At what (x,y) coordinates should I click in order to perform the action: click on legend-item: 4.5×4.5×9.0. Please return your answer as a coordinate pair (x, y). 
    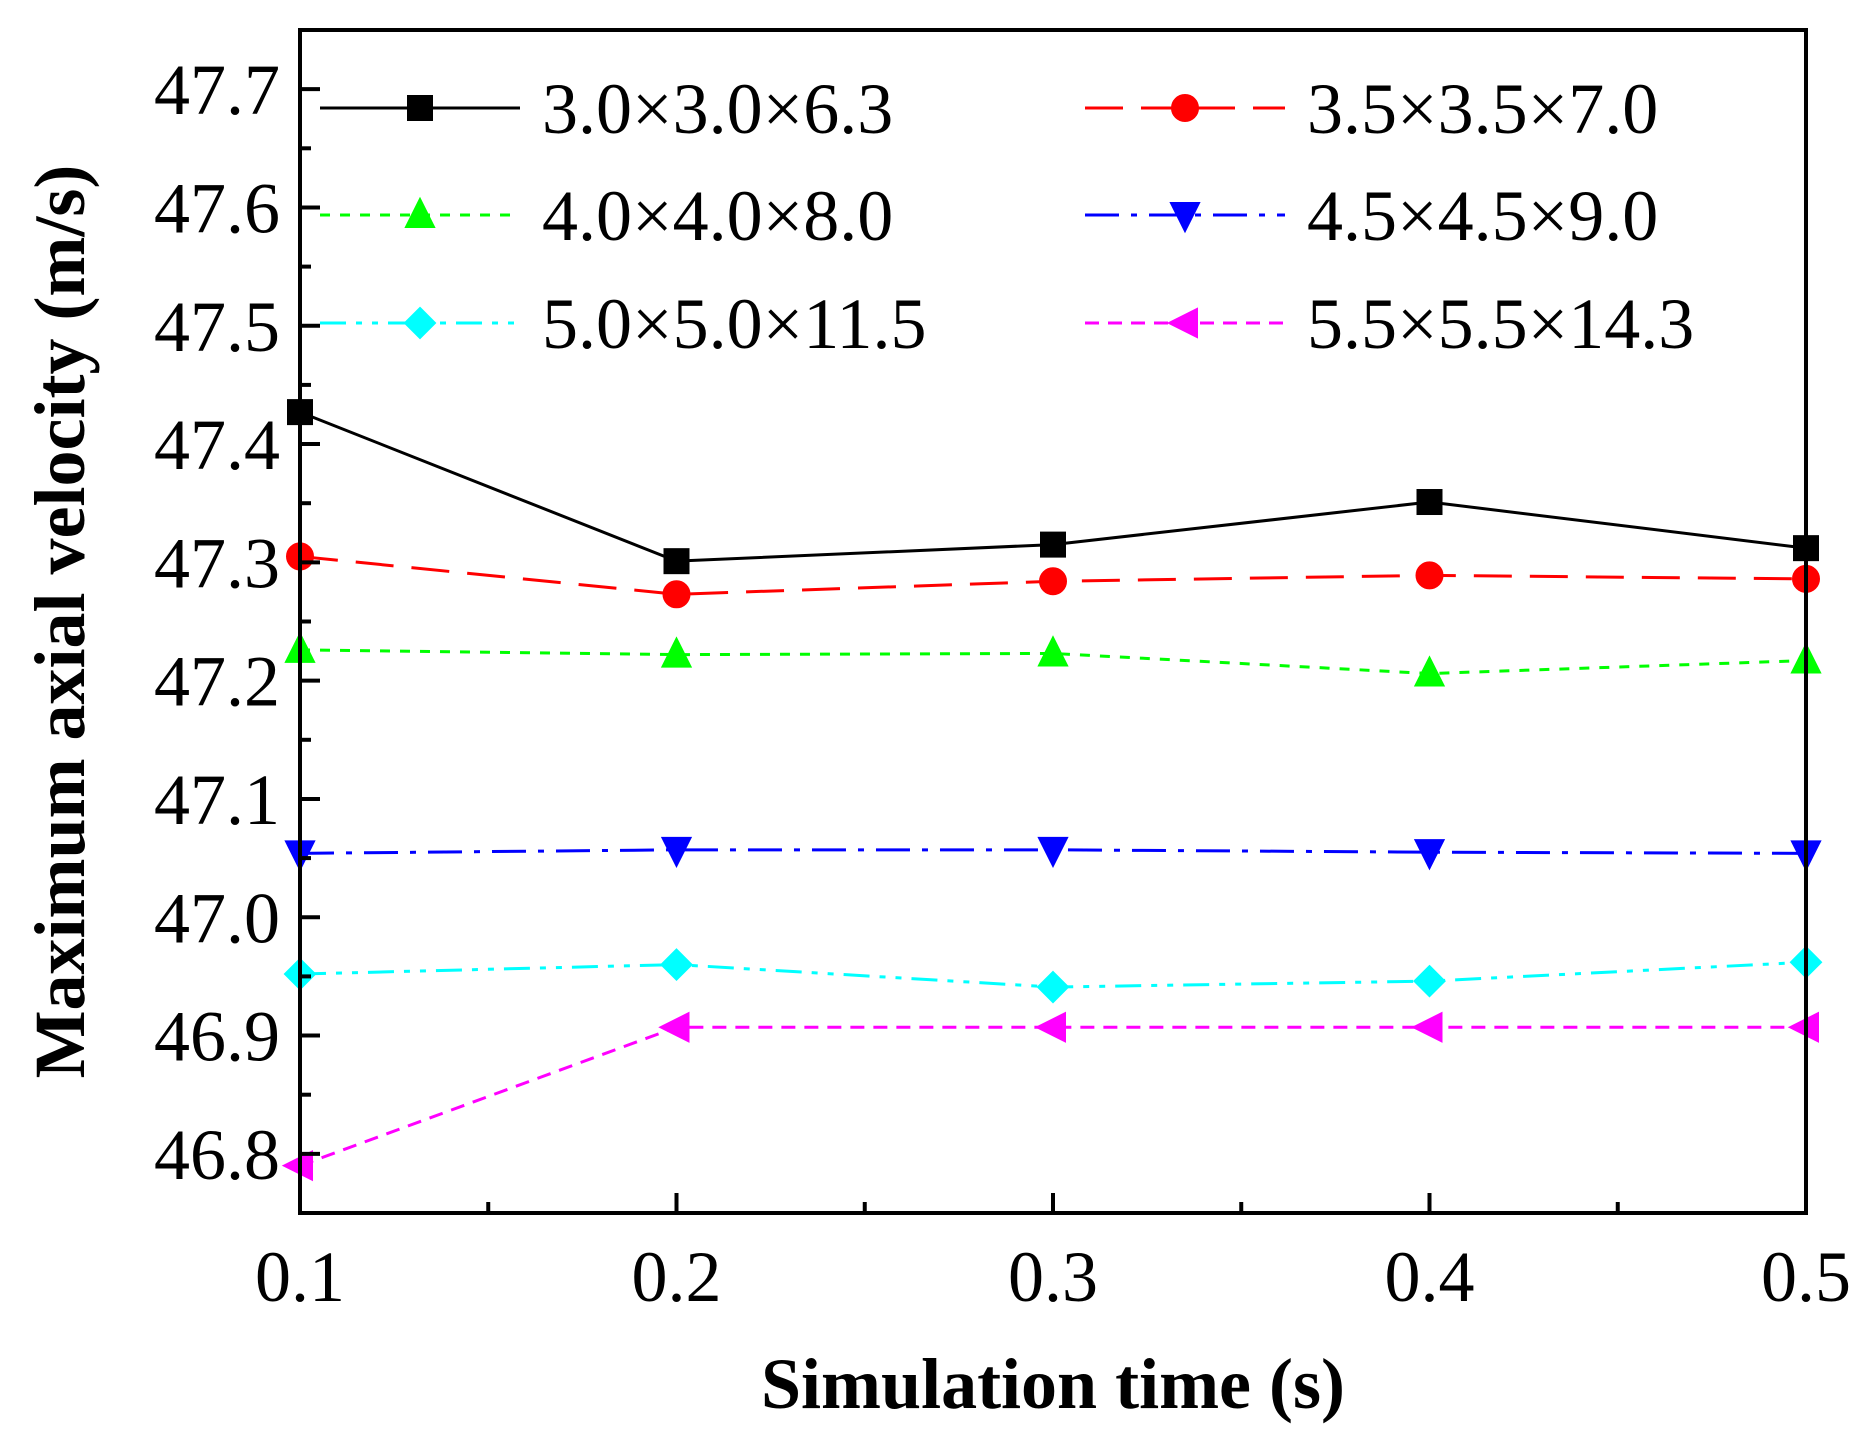
    Looking at the image, I should click on (1371, 216).